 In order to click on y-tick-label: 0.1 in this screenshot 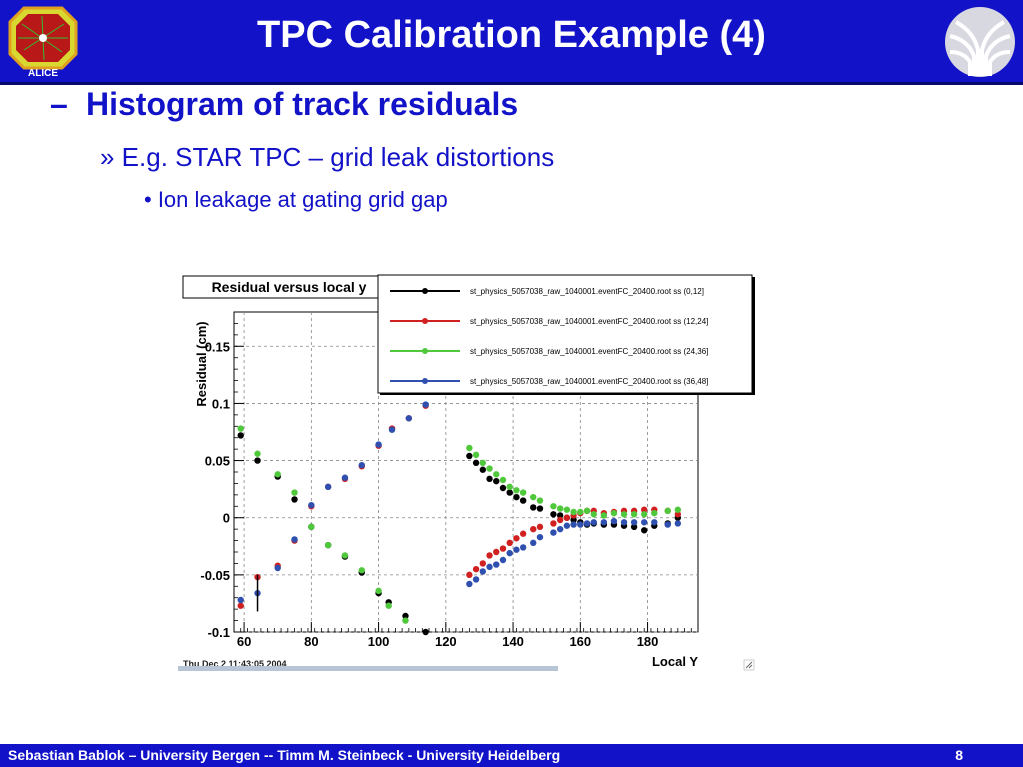, I will do `click(221, 403)`.